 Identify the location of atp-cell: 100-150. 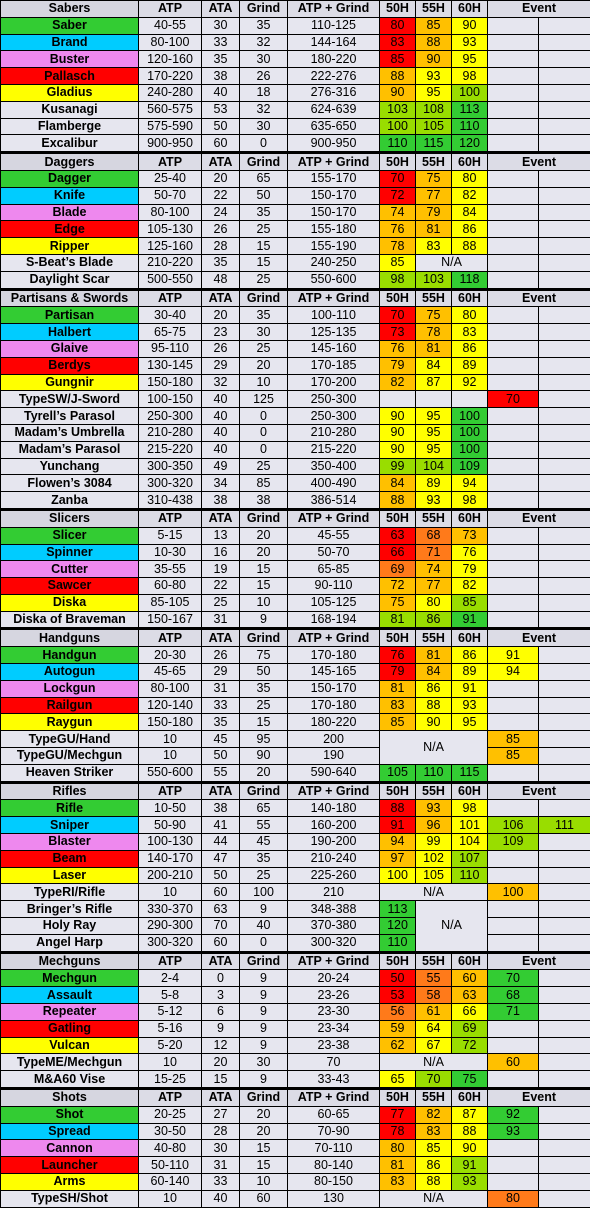
(170, 399).